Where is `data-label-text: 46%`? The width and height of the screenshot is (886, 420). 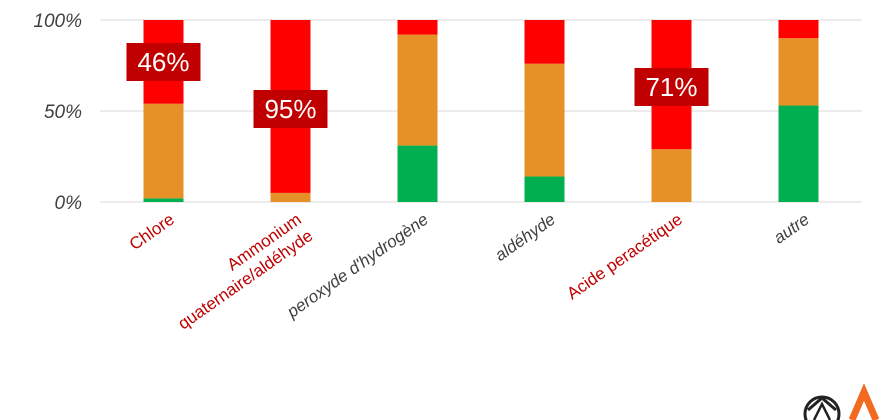 data-label-text: 46% is located at coordinates (163, 62).